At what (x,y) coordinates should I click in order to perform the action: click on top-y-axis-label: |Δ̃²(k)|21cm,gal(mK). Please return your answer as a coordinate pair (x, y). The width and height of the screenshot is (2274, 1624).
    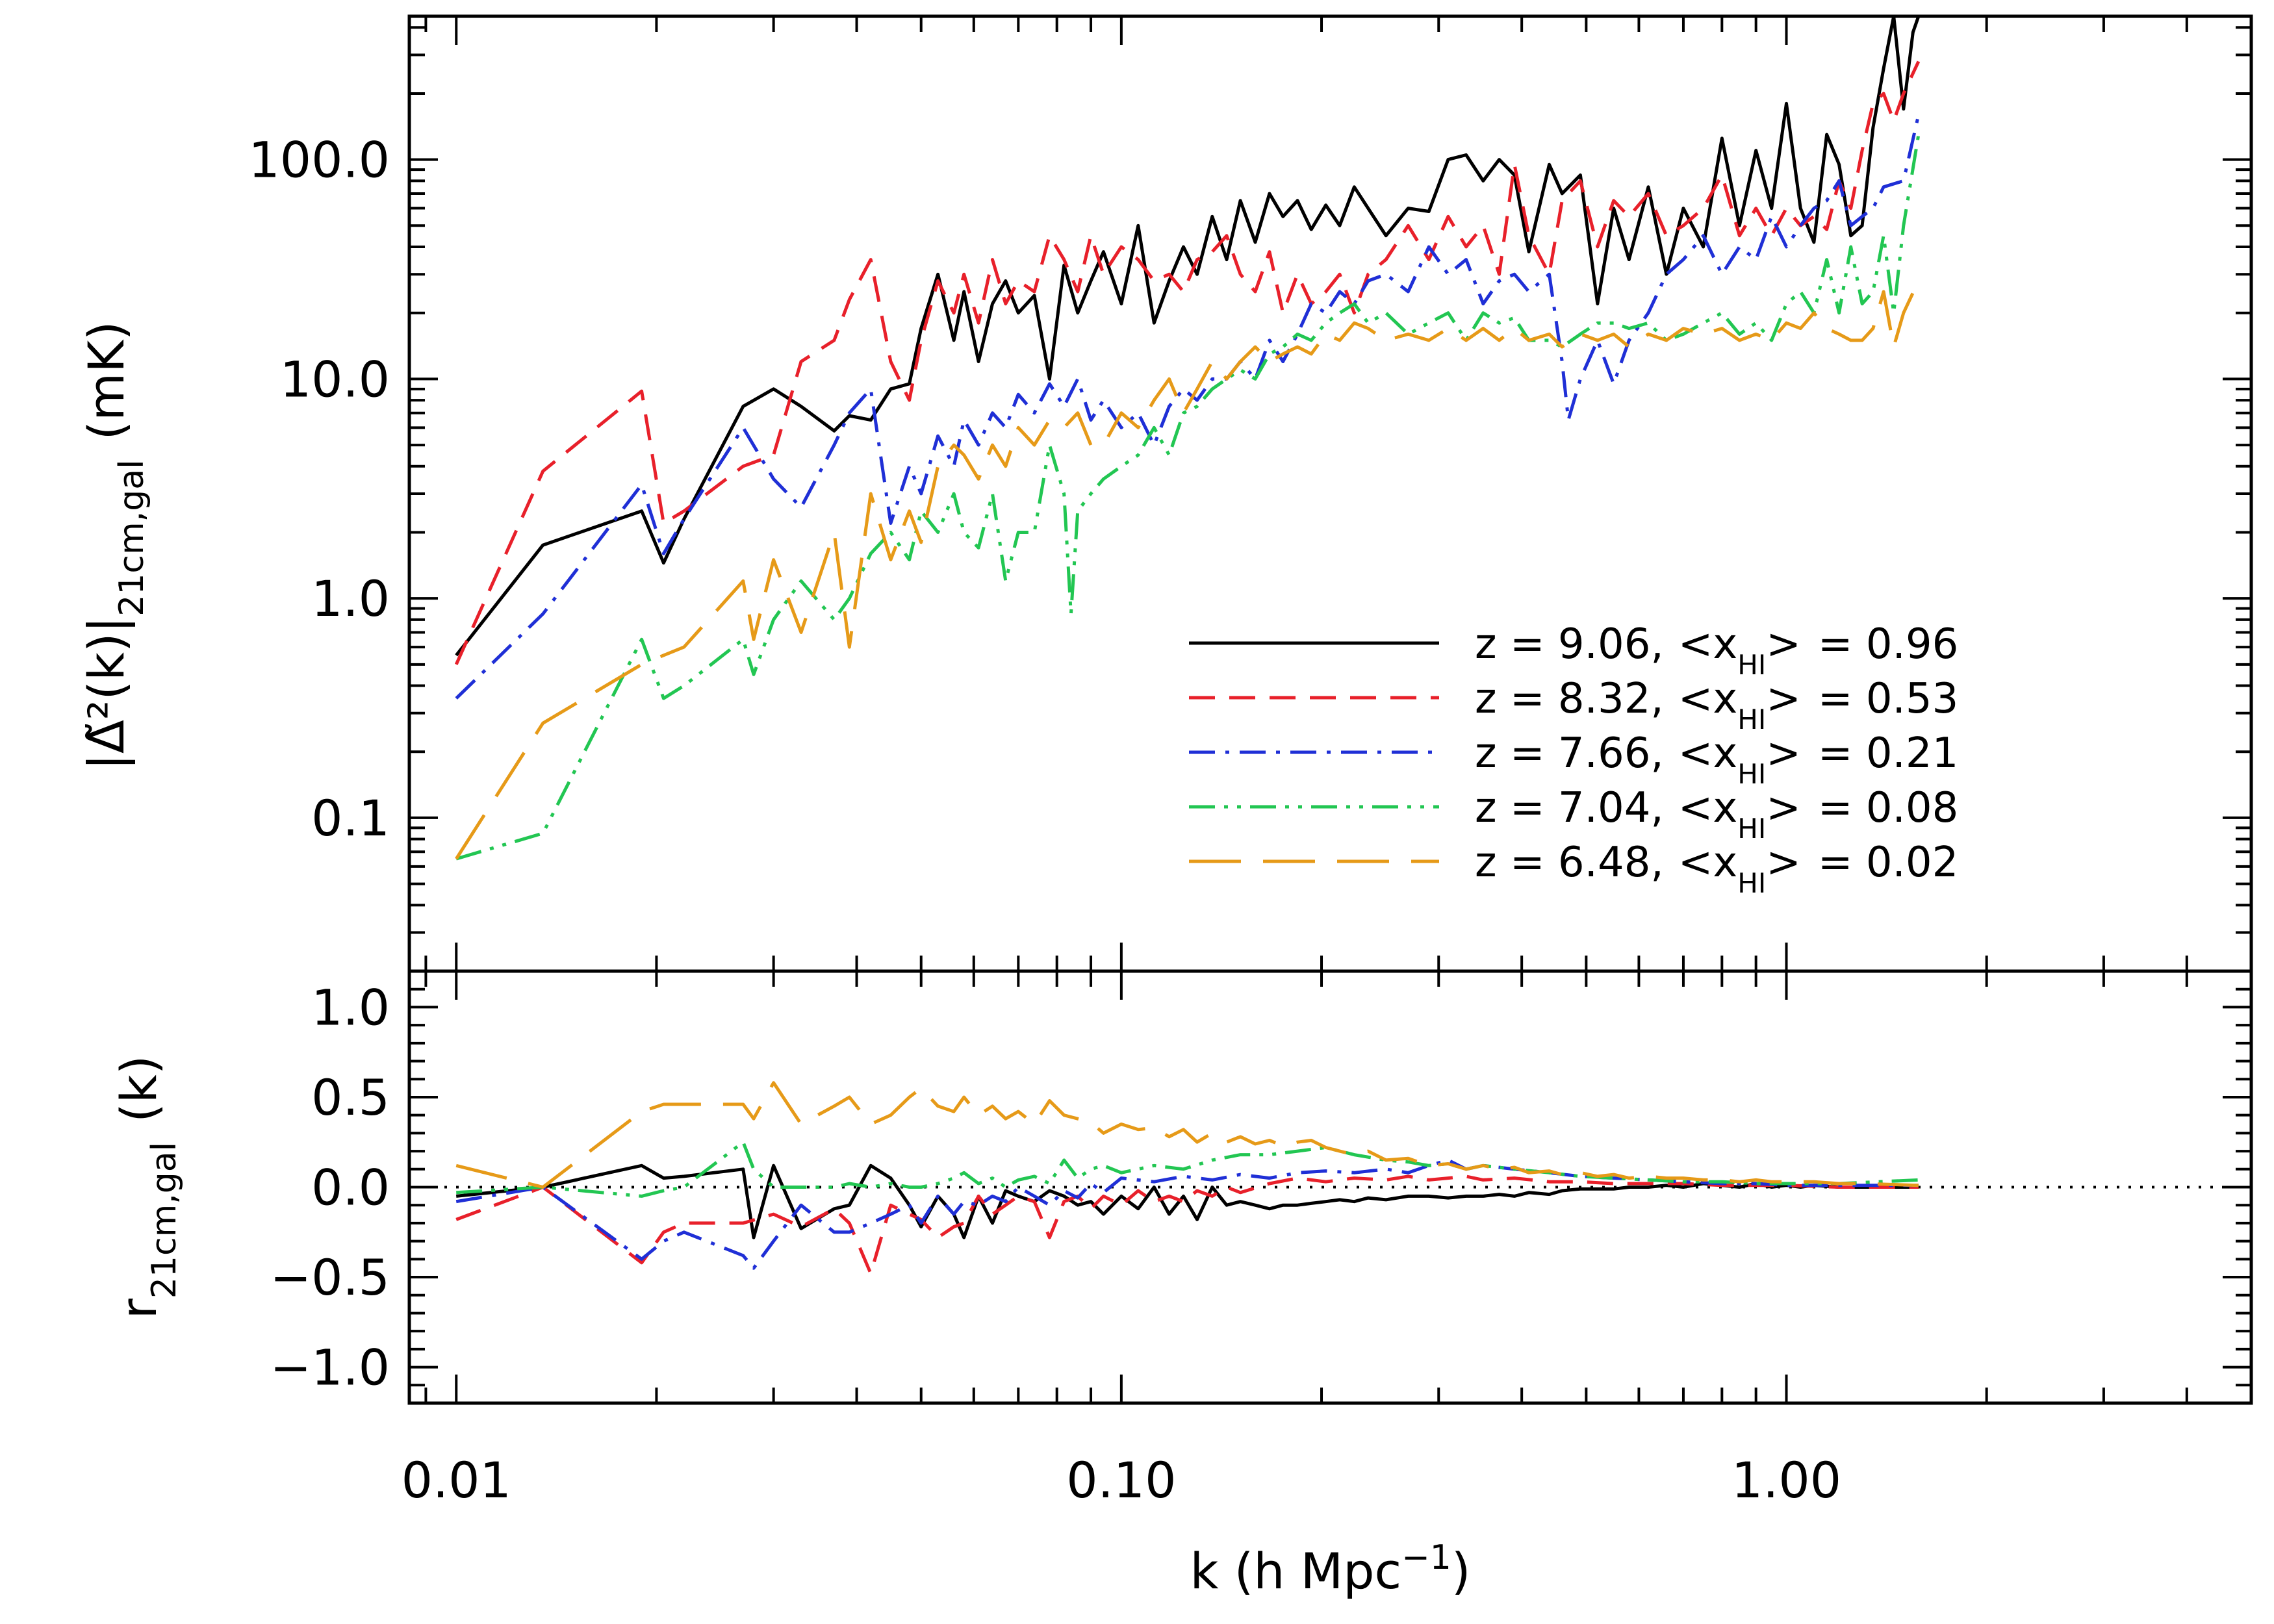
    Looking at the image, I should click on (114, 545).